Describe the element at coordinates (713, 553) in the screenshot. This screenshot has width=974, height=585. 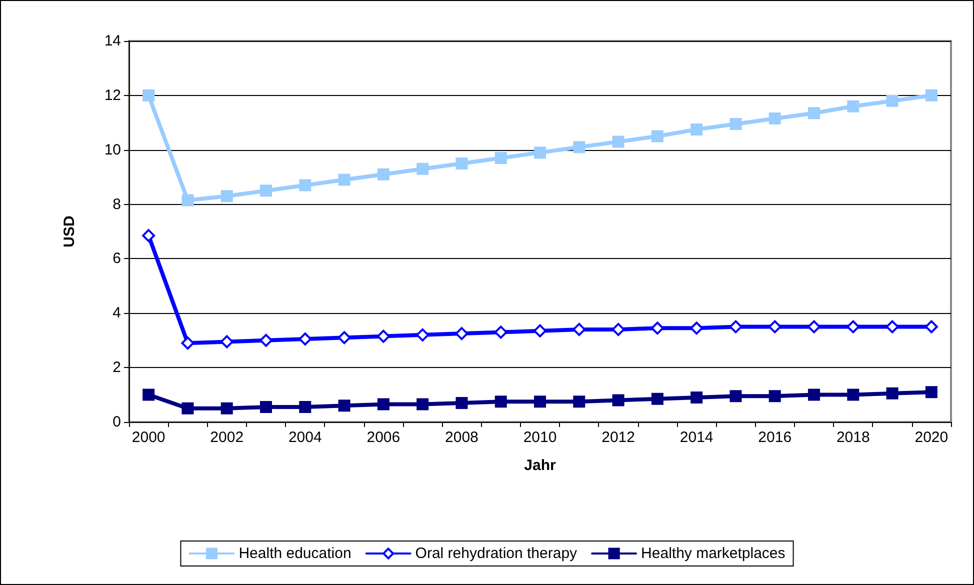
I see `legend-label: Healthy marketplaces` at that location.